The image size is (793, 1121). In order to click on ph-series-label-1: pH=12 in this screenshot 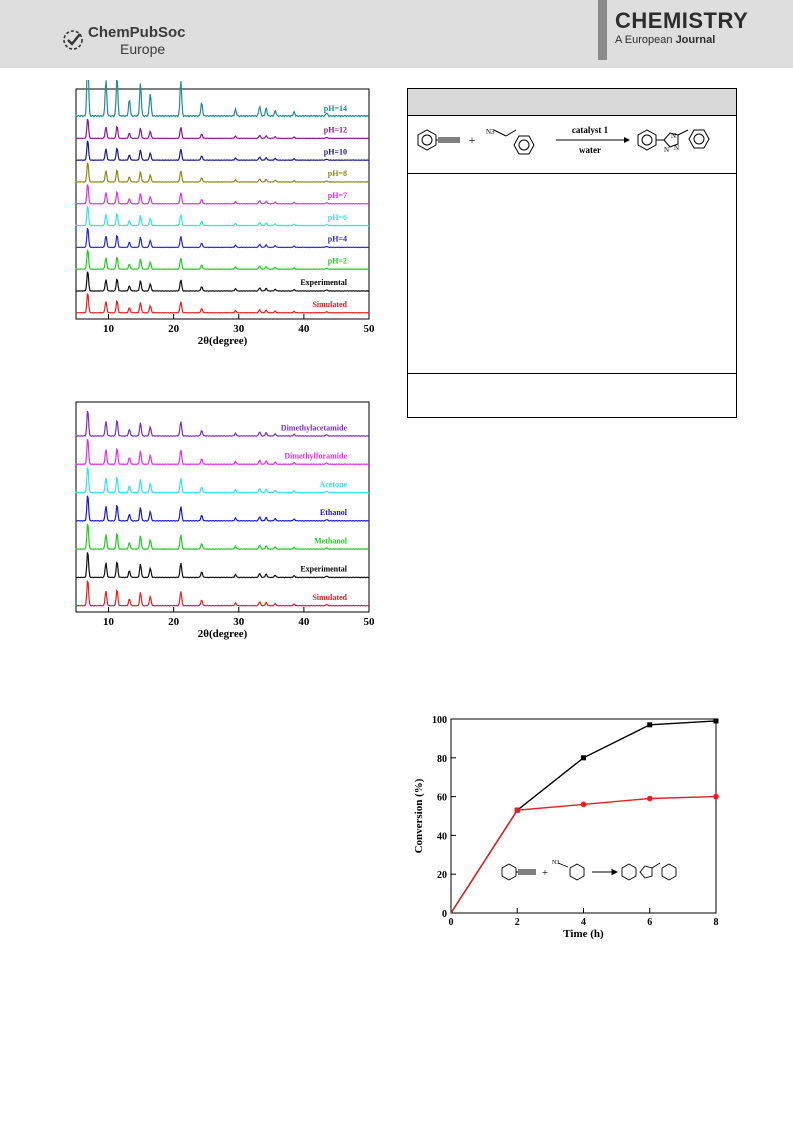, I will do `click(335, 130)`.